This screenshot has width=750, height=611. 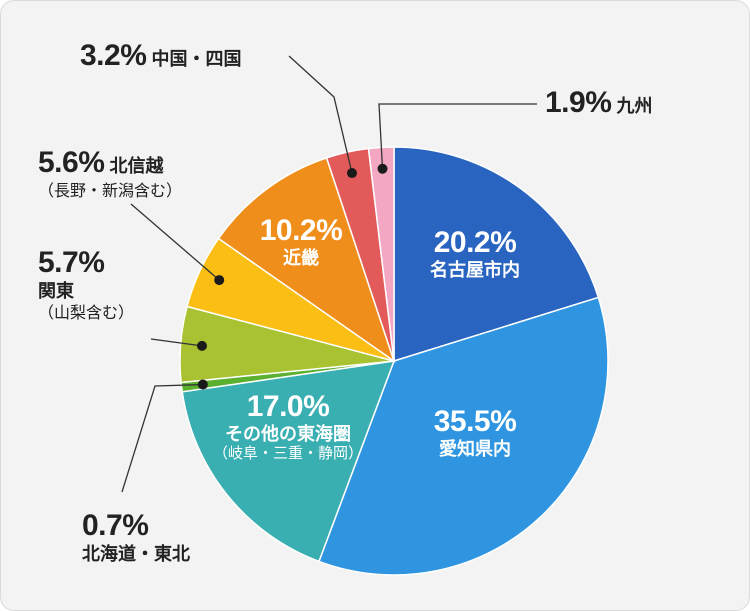 What do you see at coordinates (475, 270) in the screenshot?
I see `label-nagoya-name: 名古屋市内` at bounding box center [475, 270].